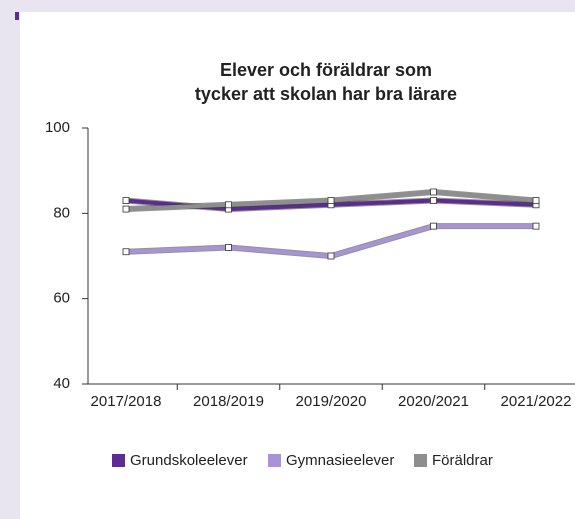 This screenshot has height=519, width=575. What do you see at coordinates (536, 401) in the screenshot?
I see `x-tick-label: 2021/2022` at bounding box center [536, 401].